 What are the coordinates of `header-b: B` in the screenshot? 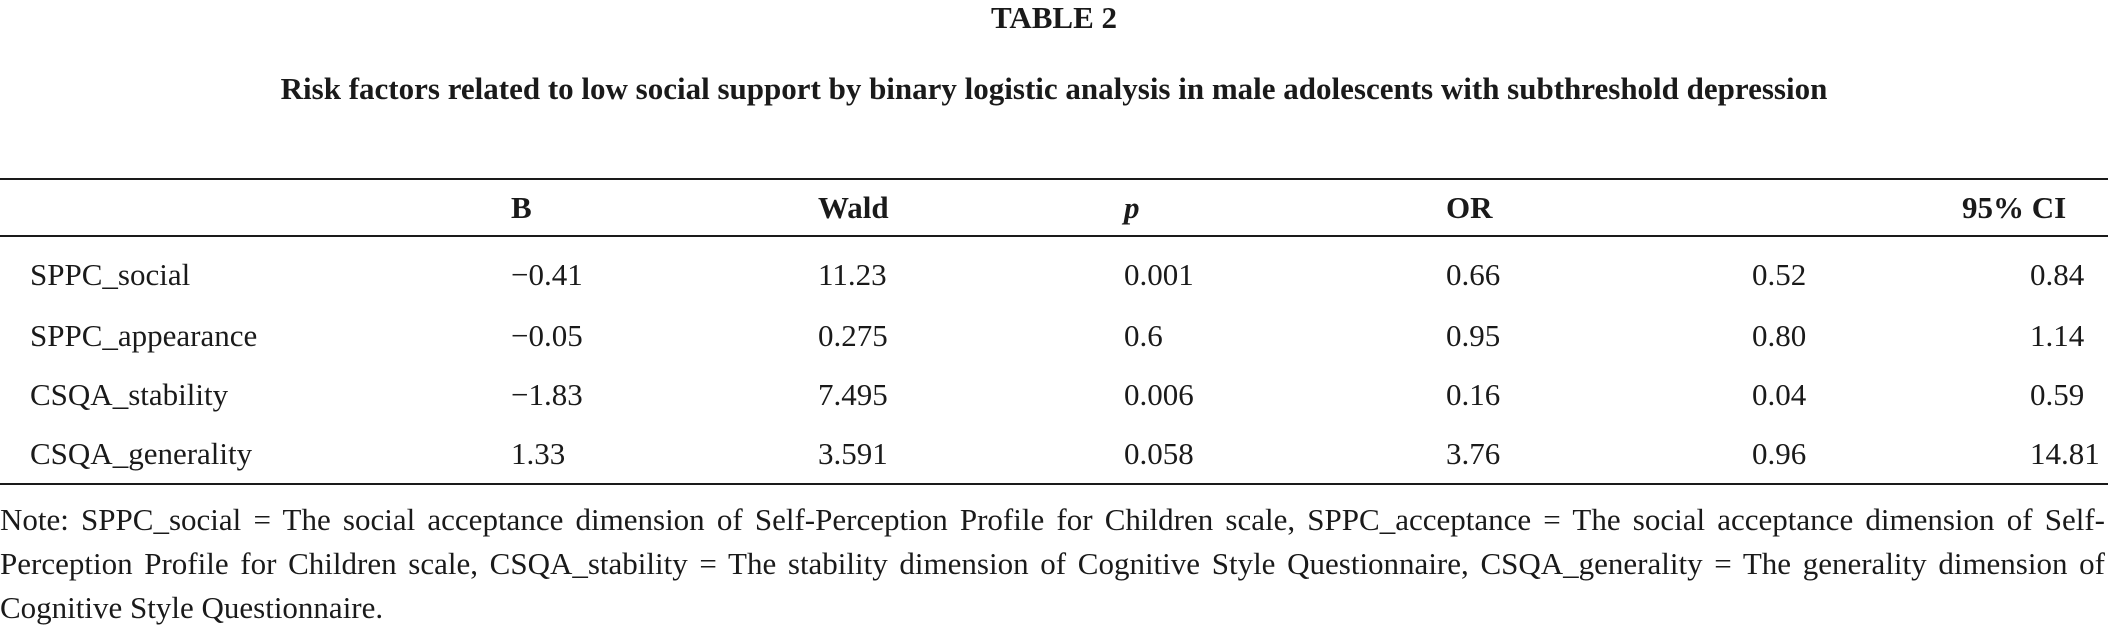 It's located at (521, 207).